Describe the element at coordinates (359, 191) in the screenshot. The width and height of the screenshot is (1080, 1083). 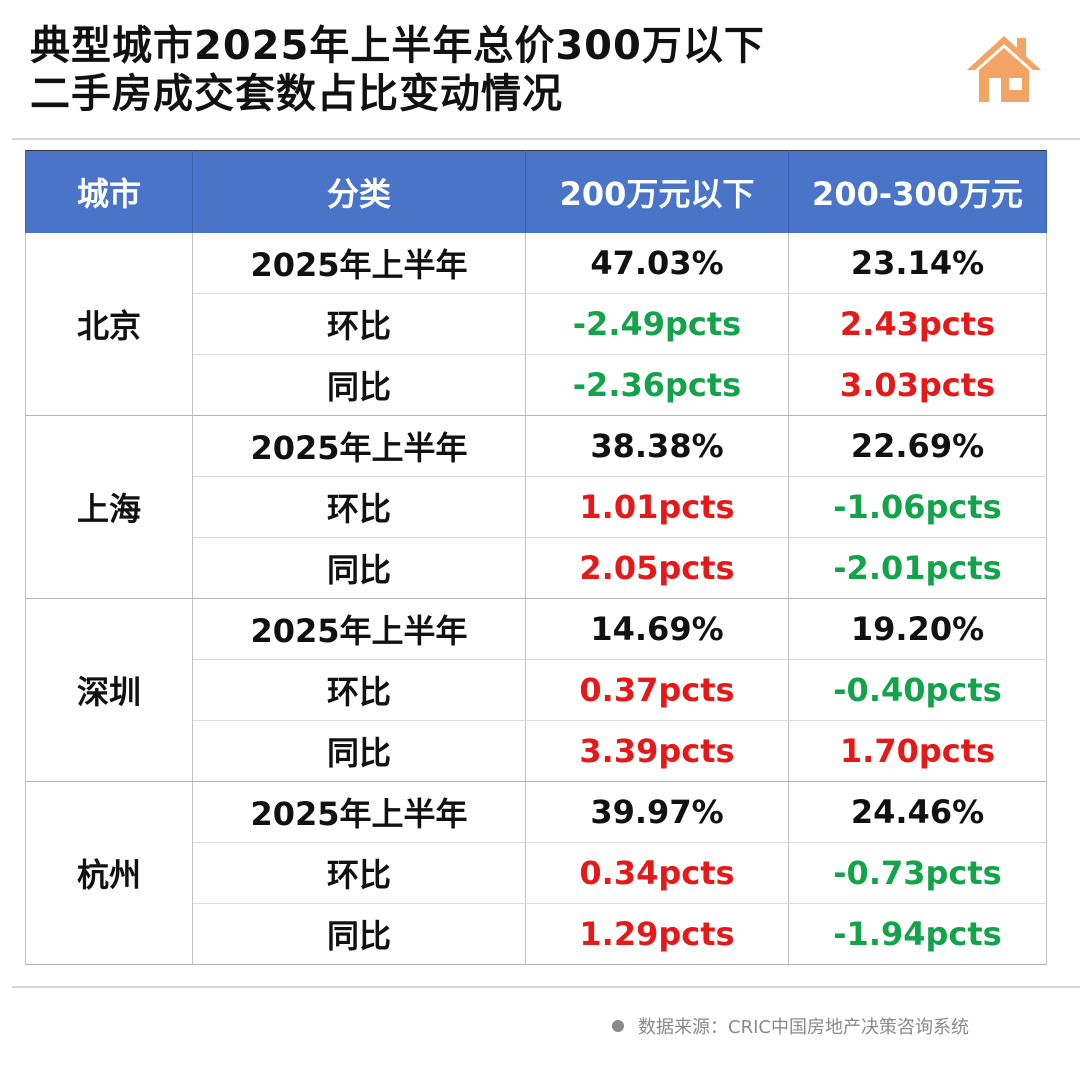
I see `header-category: 分类` at that location.